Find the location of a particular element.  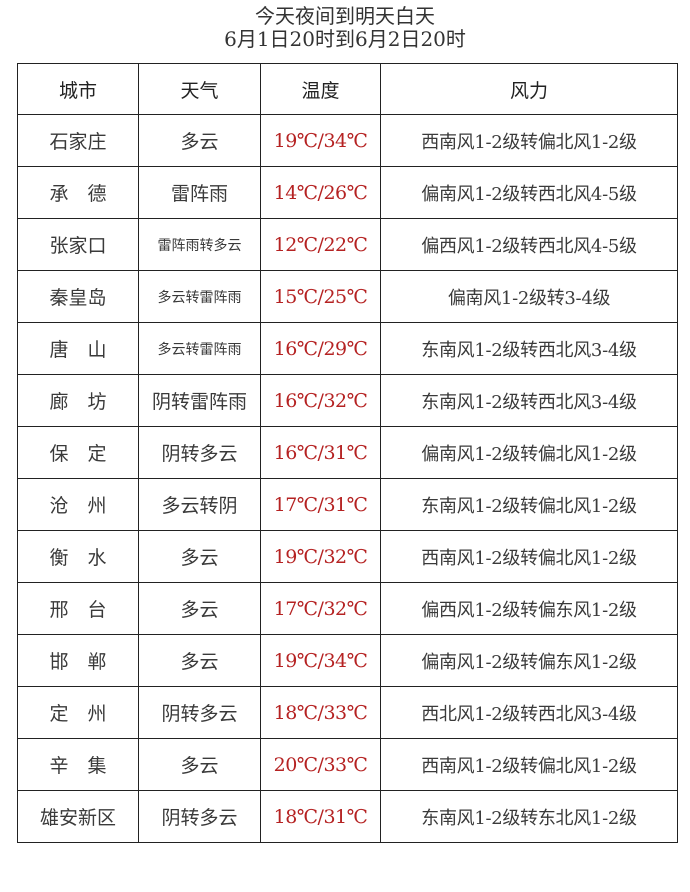

city-cell: 定 州 is located at coordinates (78, 712).